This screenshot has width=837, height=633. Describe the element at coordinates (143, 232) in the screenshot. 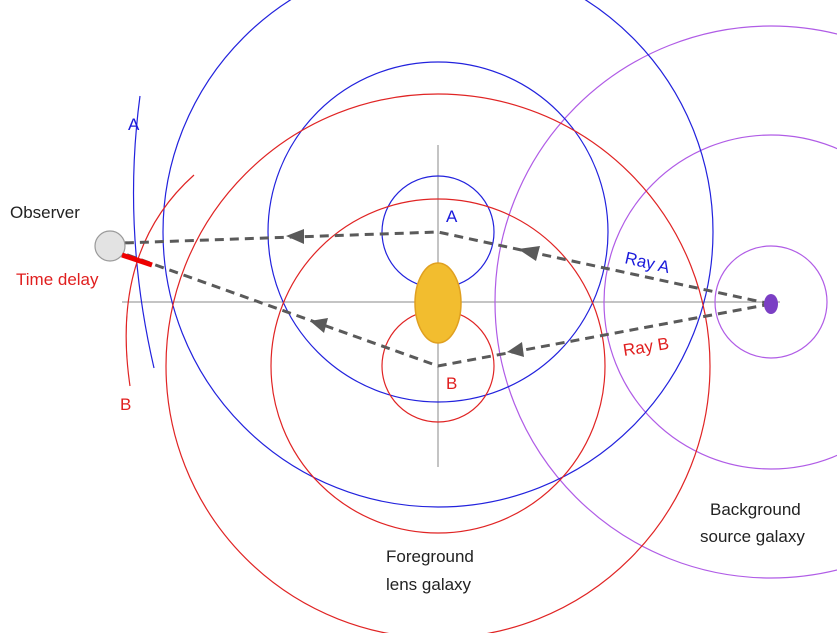

I see `path-a-observer-arc` at that location.